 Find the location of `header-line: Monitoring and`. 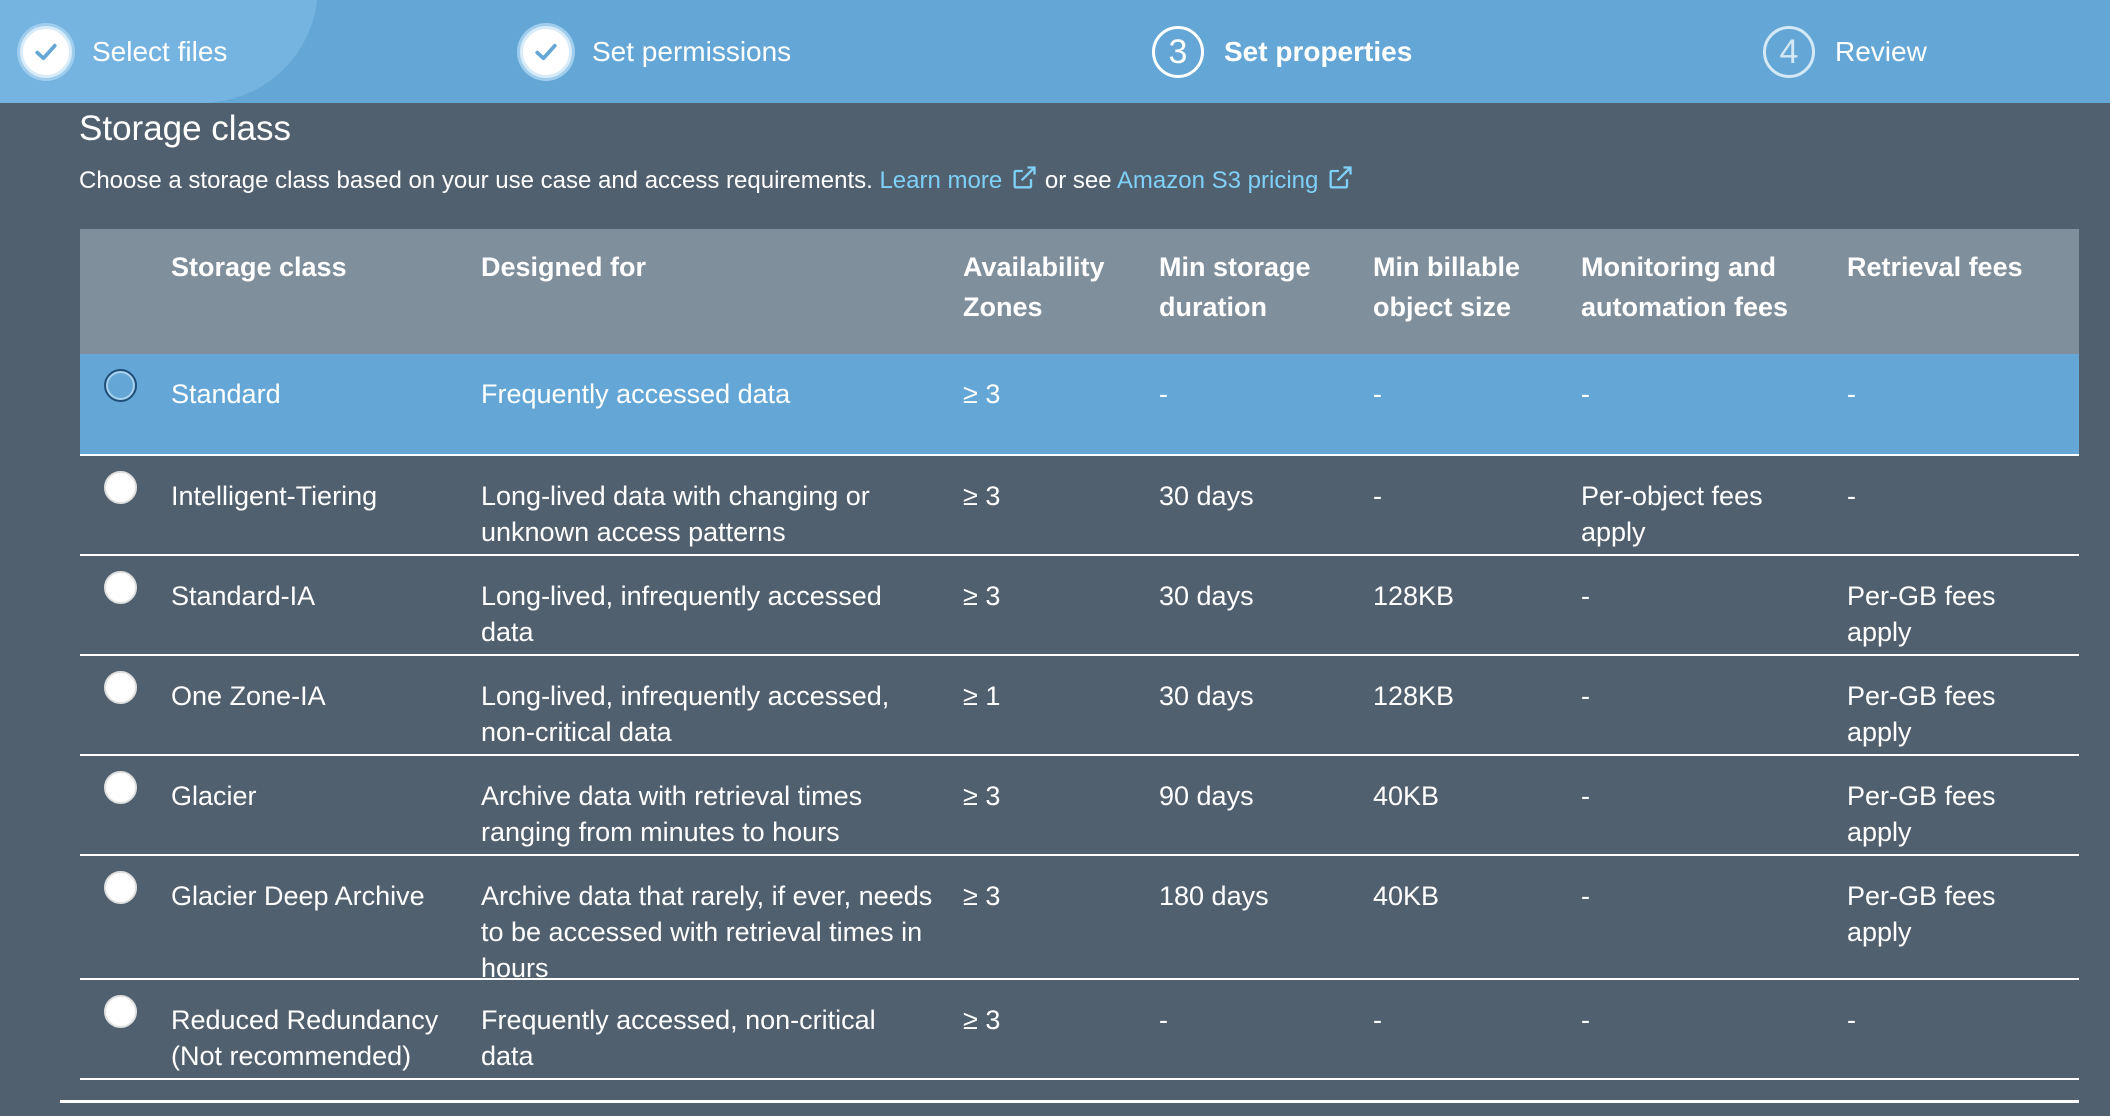

header-line: Monitoring and is located at coordinates (1678, 267).